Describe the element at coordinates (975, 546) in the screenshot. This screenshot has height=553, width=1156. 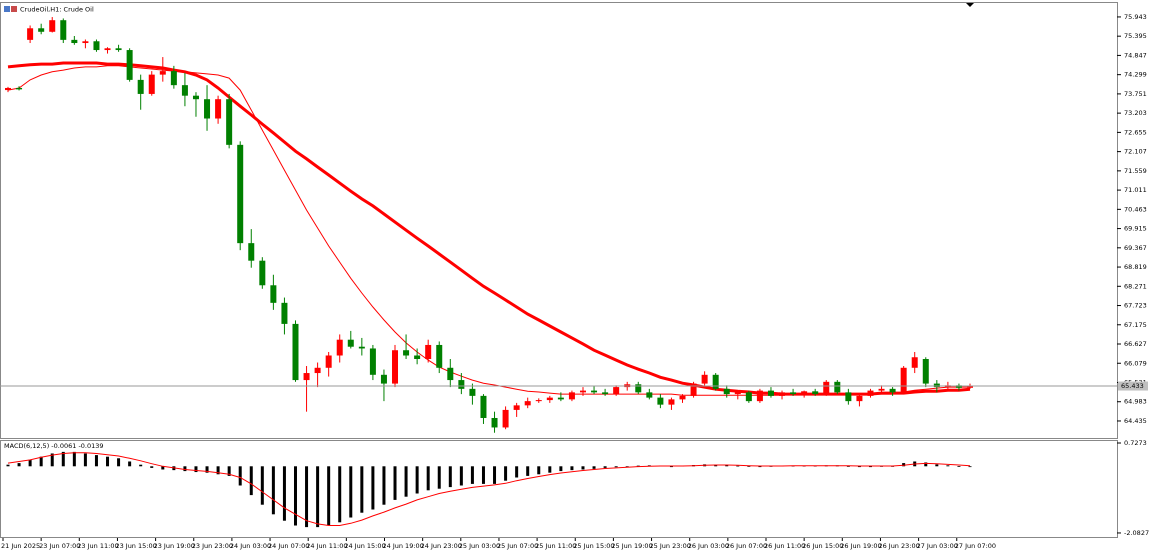
I see `x-tick-label: 27 Jun 07:00` at that location.